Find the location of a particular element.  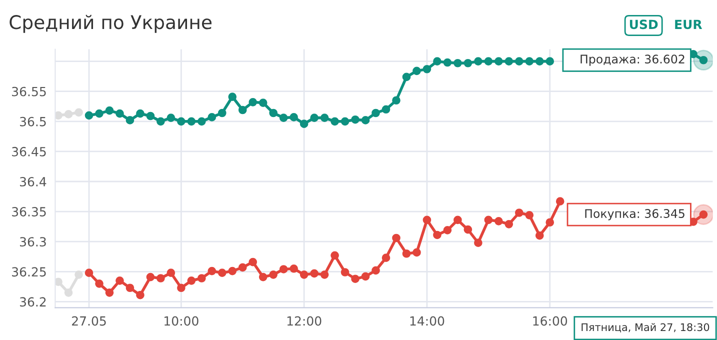

text: Пятница, Май 27, 18:30 is located at coordinates (646, 327).